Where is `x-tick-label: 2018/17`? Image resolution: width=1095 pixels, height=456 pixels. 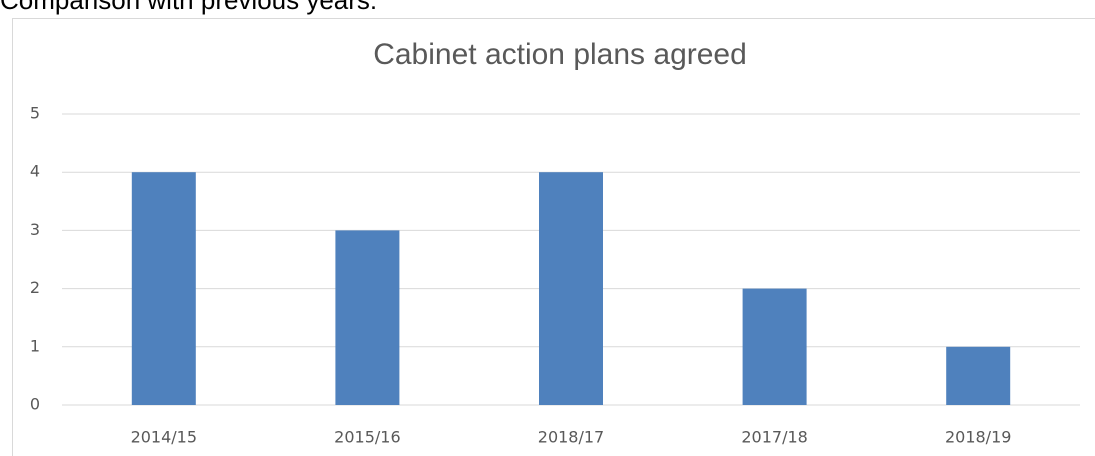
x-tick-label: 2018/17 is located at coordinates (571, 437).